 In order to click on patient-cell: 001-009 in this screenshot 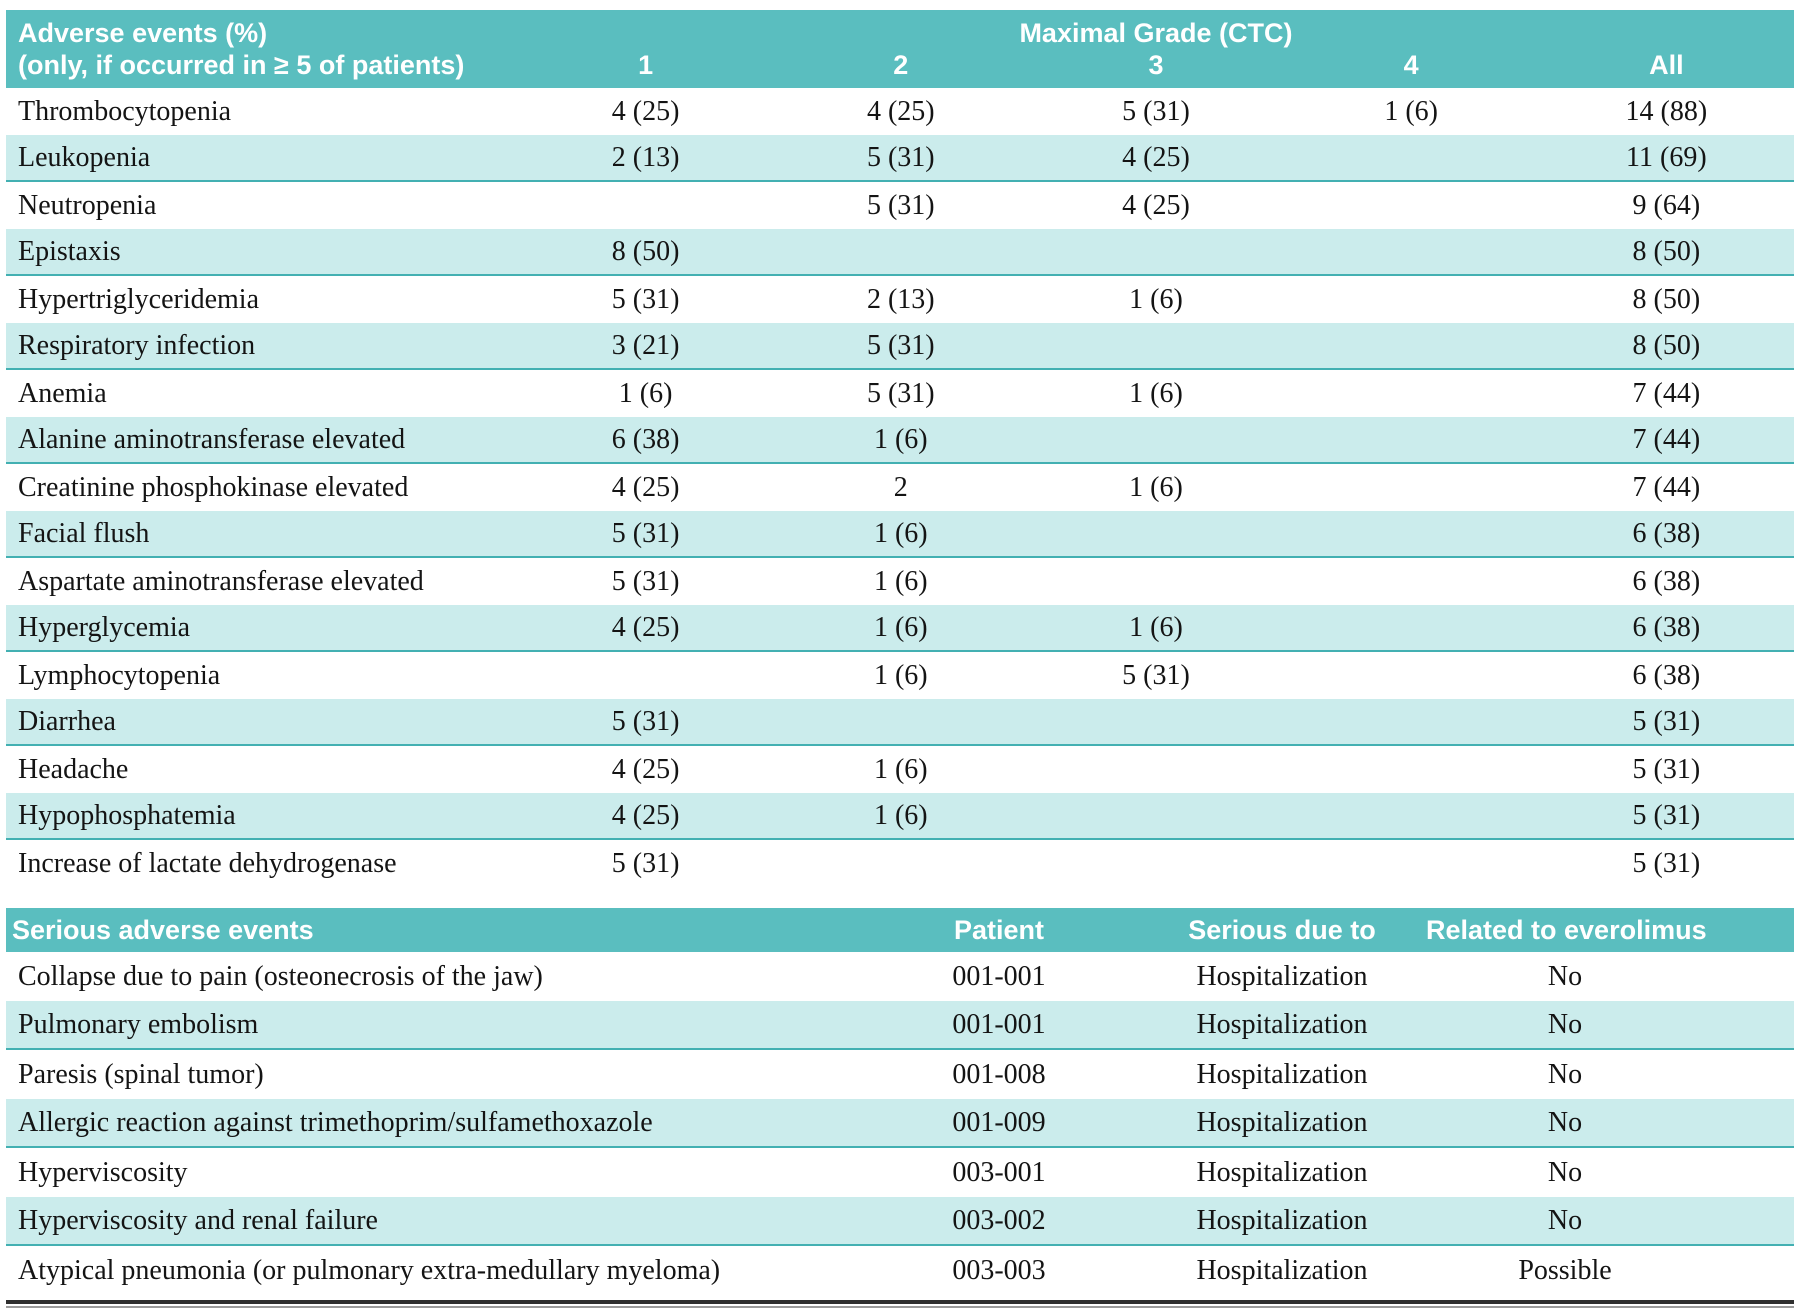, I will do `click(999, 1122)`.